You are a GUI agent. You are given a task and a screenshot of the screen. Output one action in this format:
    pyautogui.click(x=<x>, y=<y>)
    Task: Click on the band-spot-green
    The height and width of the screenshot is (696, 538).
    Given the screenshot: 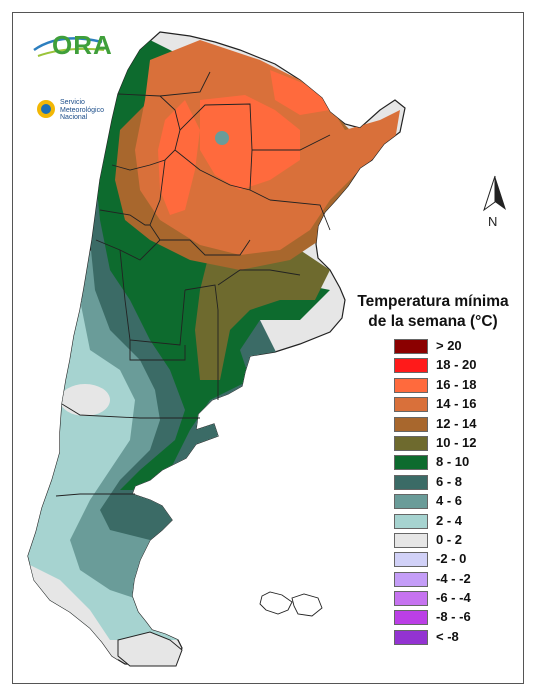 What is the action you would take?
    pyautogui.click(x=222, y=138)
    